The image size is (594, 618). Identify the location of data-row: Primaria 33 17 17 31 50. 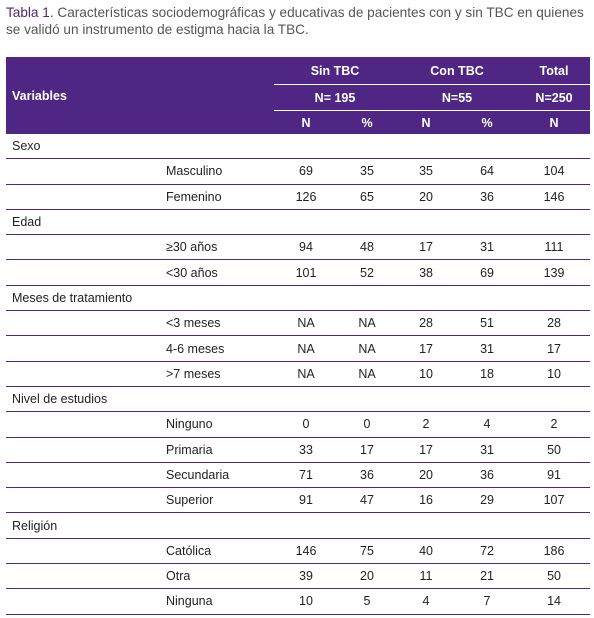
(298, 450).